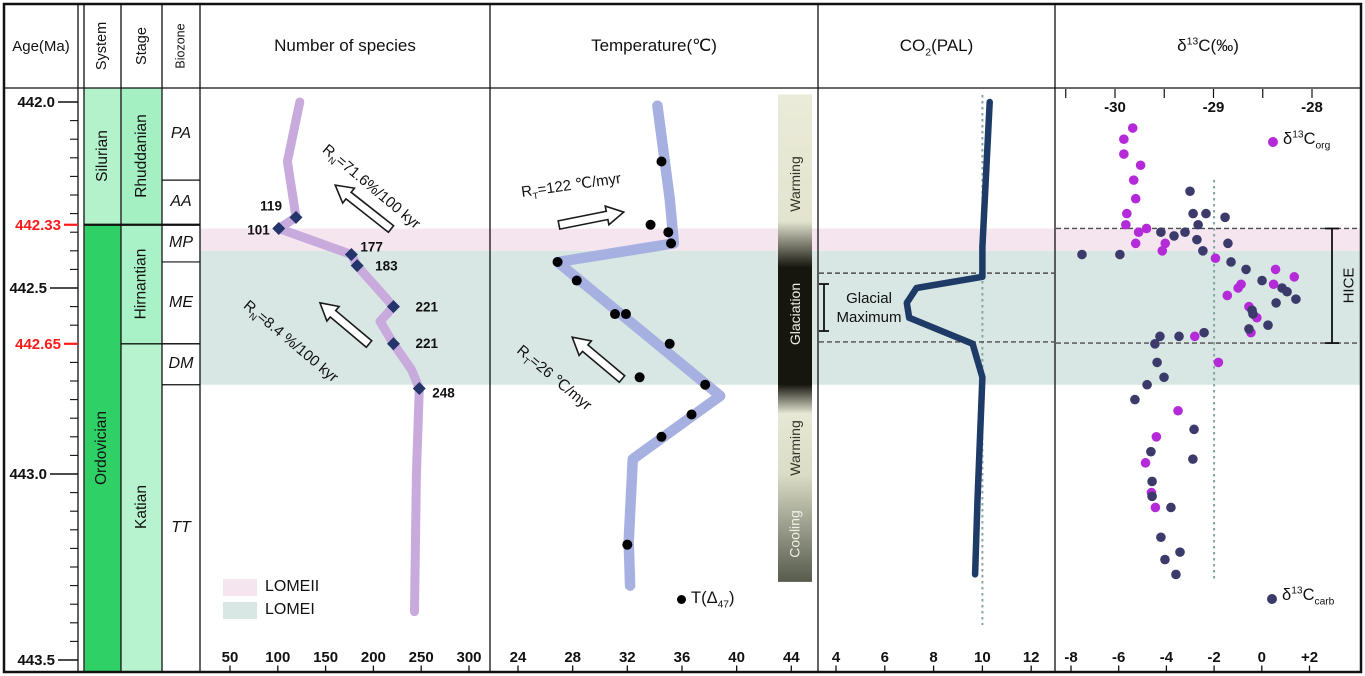 This screenshot has height=676, width=1365. Describe the element at coordinates (28, 288) in the screenshot. I see `age-tick-label: 442.5` at that location.